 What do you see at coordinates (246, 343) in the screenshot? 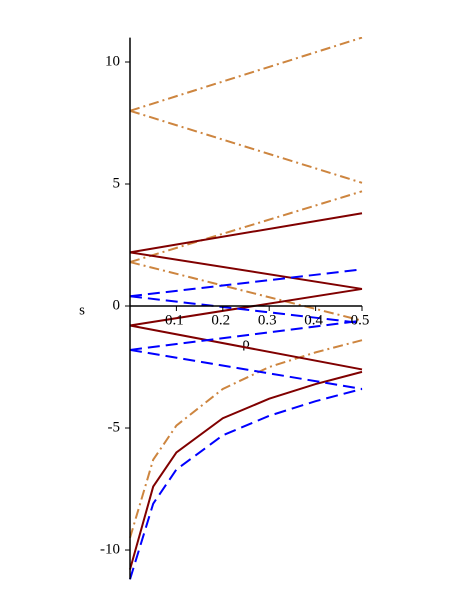
I see `x-axis-label: ρ` at bounding box center [246, 343].